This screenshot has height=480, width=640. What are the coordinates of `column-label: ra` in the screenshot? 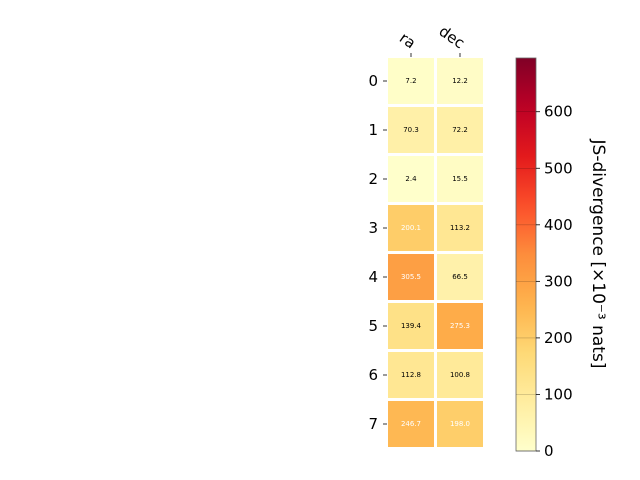 It's located at (407, 41).